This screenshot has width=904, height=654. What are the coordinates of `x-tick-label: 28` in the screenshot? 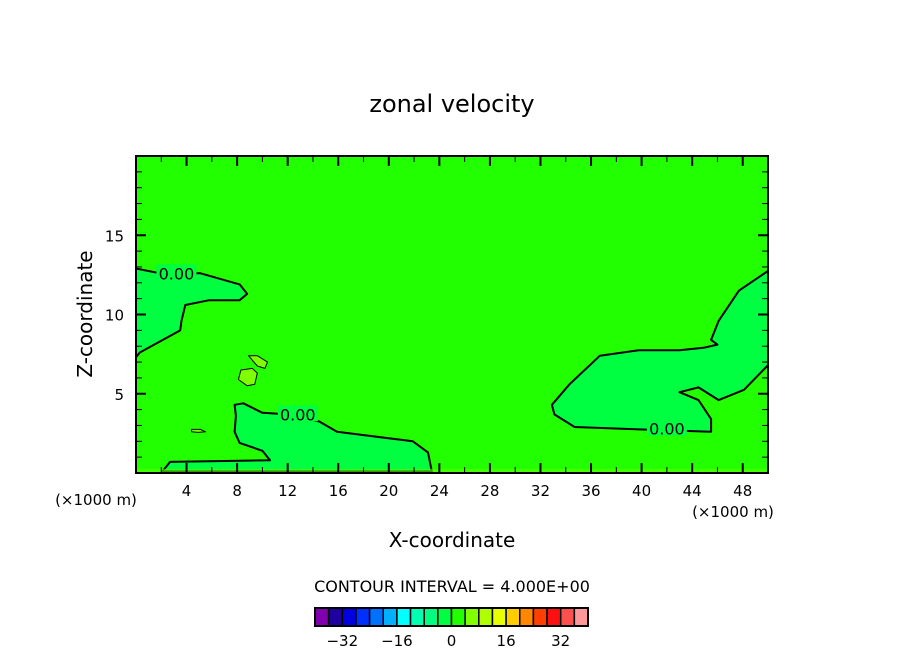 It's located at (489, 491).